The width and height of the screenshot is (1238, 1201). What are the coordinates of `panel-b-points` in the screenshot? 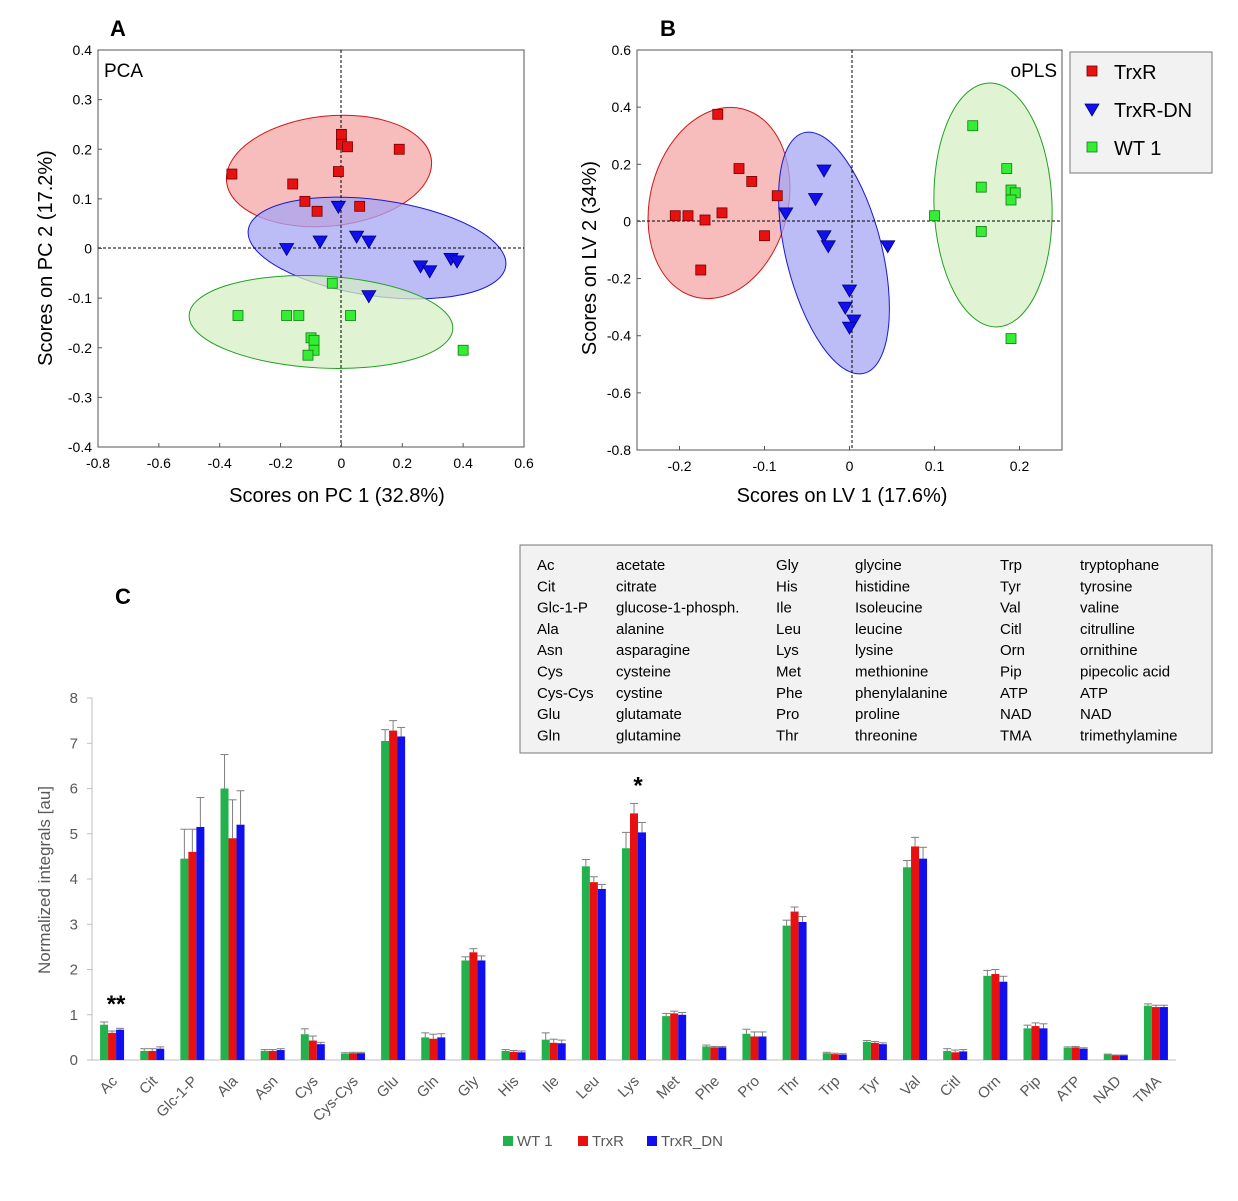 It's located at (845, 226).